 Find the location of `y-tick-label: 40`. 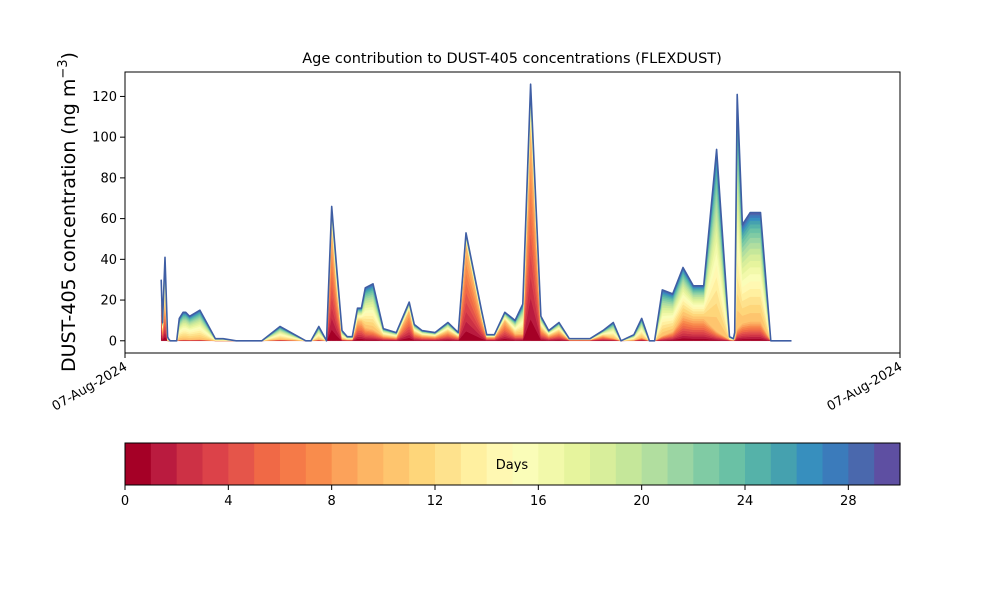

y-tick-label: 40 is located at coordinates (108, 260).